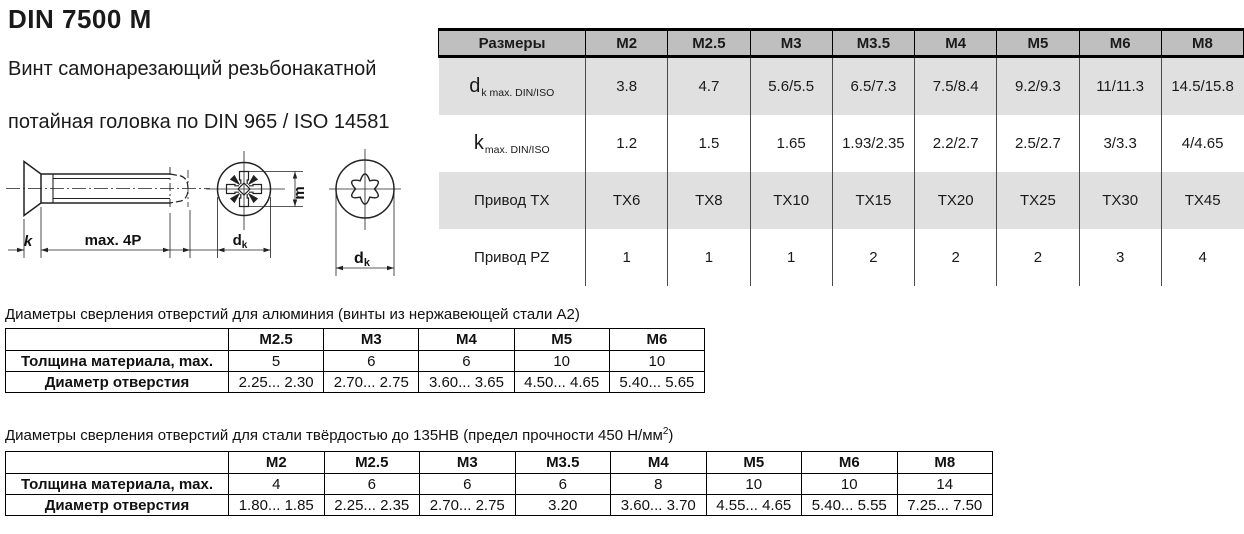 This screenshot has height=534, width=1244. I want to click on k-dimension-label: k, so click(28, 241).